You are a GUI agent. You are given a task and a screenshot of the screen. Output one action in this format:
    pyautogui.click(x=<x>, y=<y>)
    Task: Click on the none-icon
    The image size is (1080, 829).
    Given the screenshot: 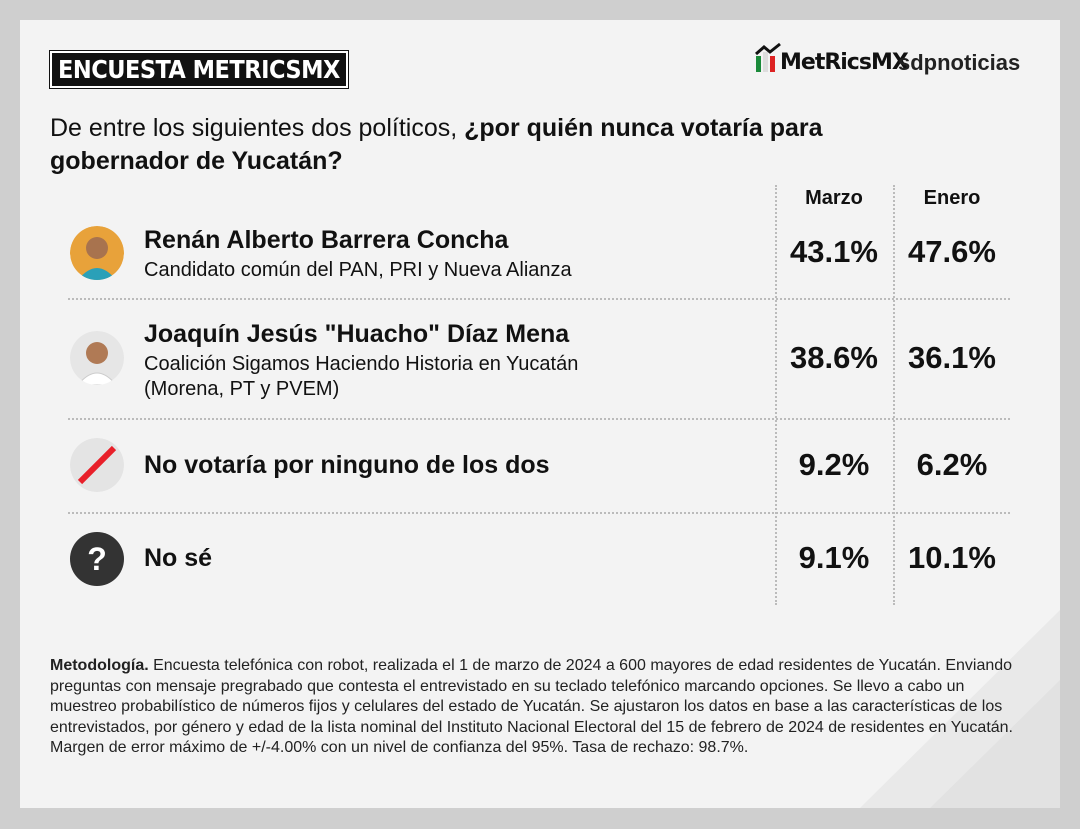 What is the action you would take?
    pyautogui.click(x=97, y=465)
    